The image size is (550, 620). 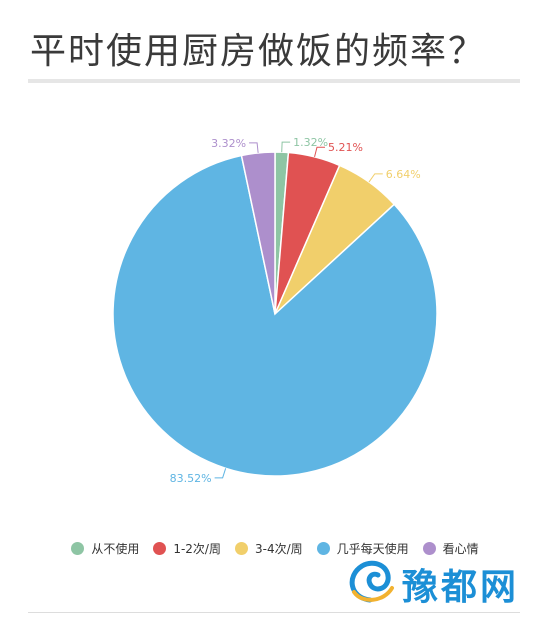 I want to click on bottom-divider, so click(x=274, y=612).